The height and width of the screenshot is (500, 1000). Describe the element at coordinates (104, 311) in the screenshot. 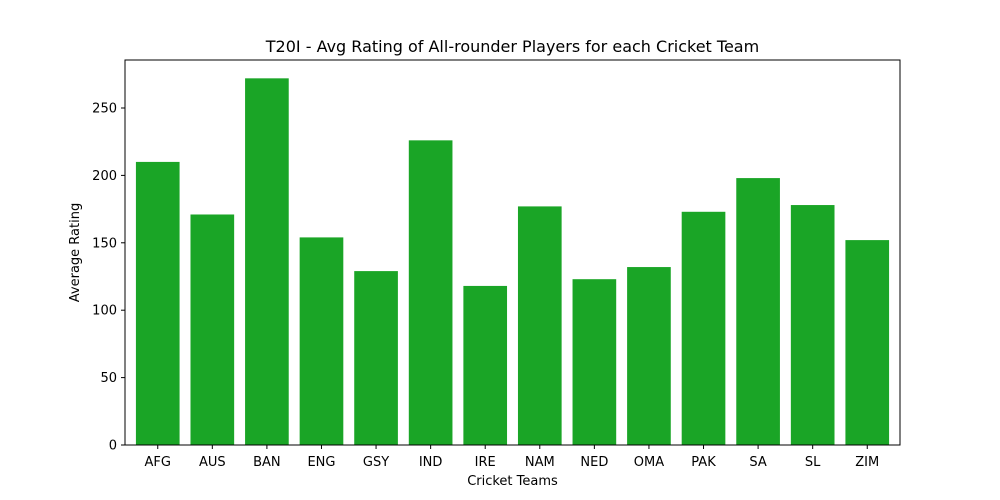

I see `y-tick-label: 100` at that location.